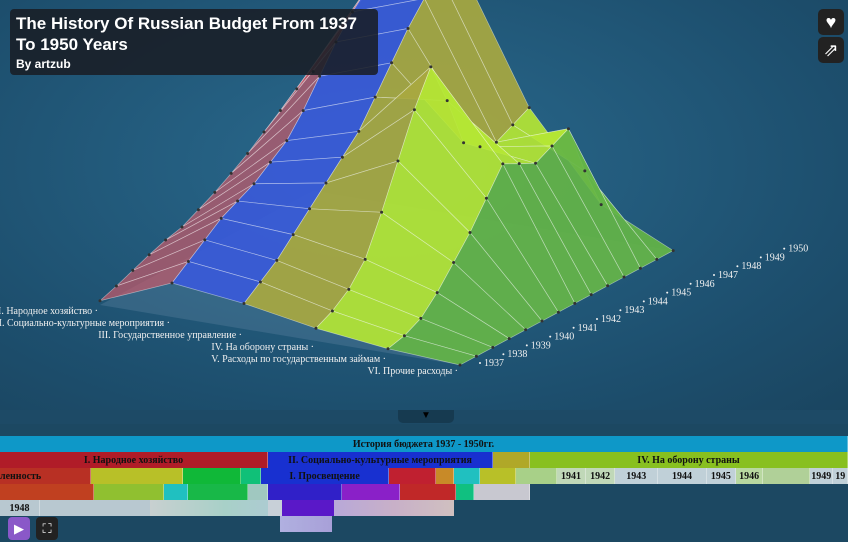  Describe the element at coordinates (571, 476) in the screenshot. I see `year-node: 1941` at that location.